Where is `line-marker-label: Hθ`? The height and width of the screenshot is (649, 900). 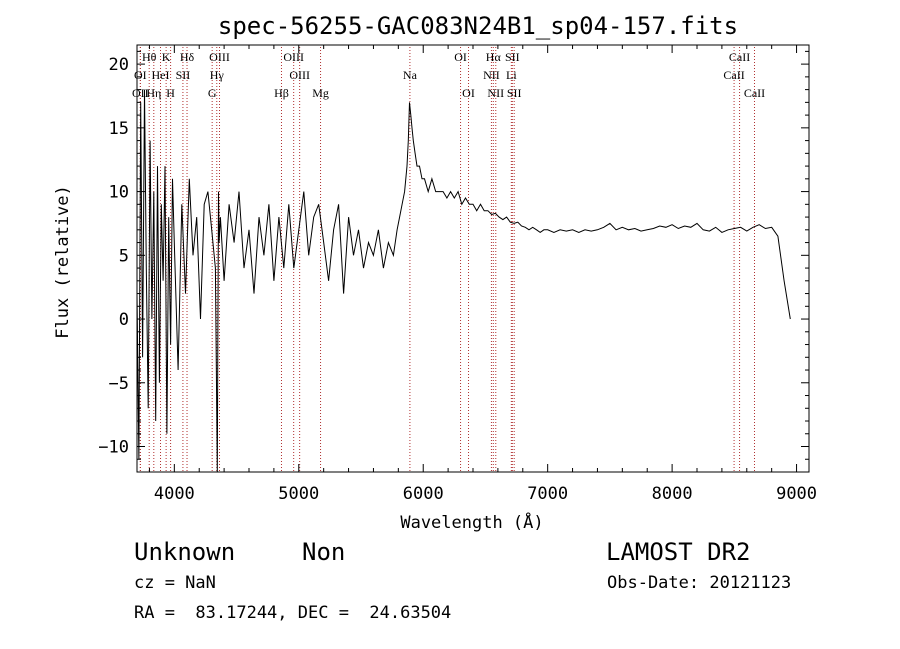 line-marker-label: Hθ is located at coordinates (149, 57).